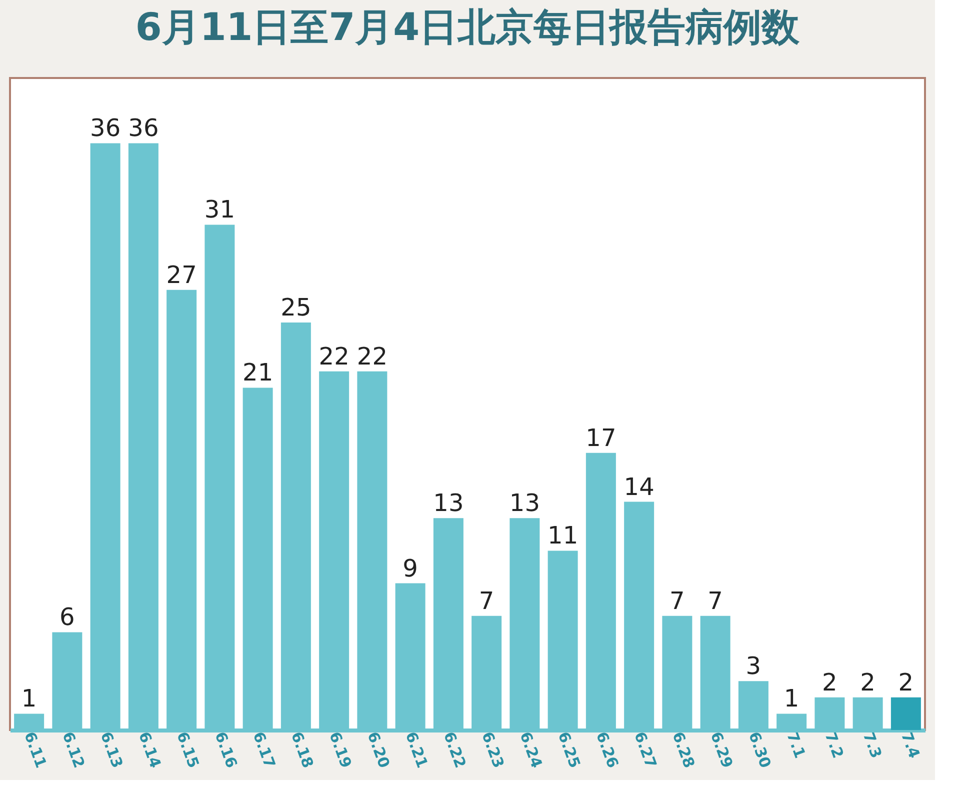  I want to click on x-tick-label: 6.24, so click(531, 749).